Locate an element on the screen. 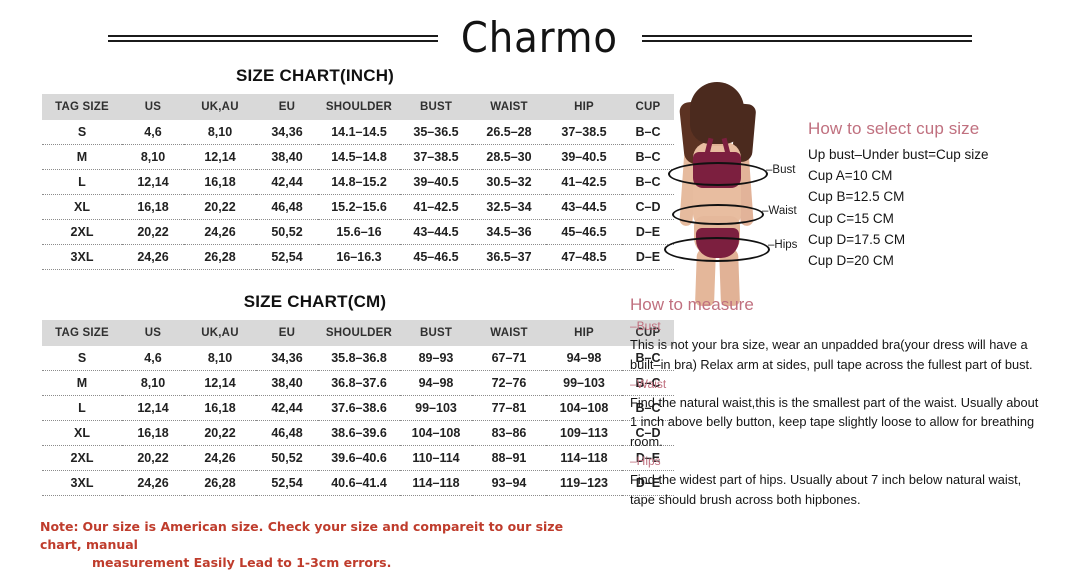 This screenshot has height=578, width=1080. cell-hip: 94–98 is located at coordinates (584, 358).